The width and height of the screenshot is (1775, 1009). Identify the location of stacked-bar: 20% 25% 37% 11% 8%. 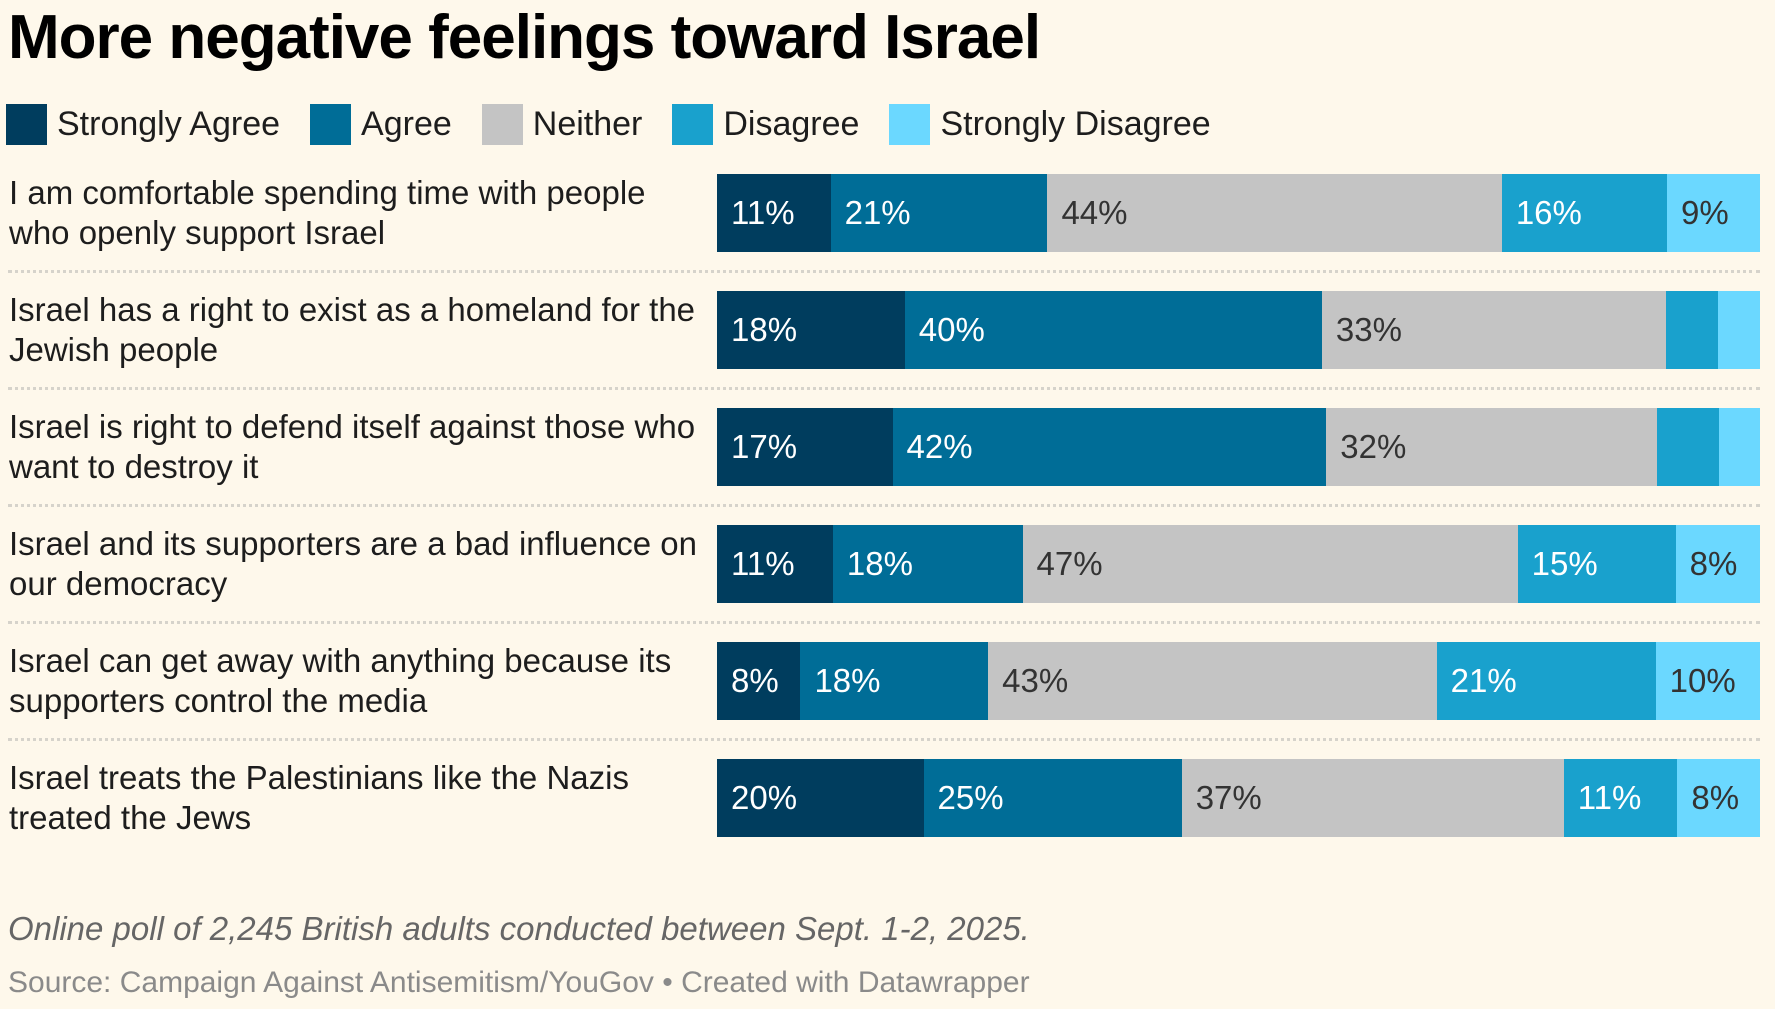
(1238, 797).